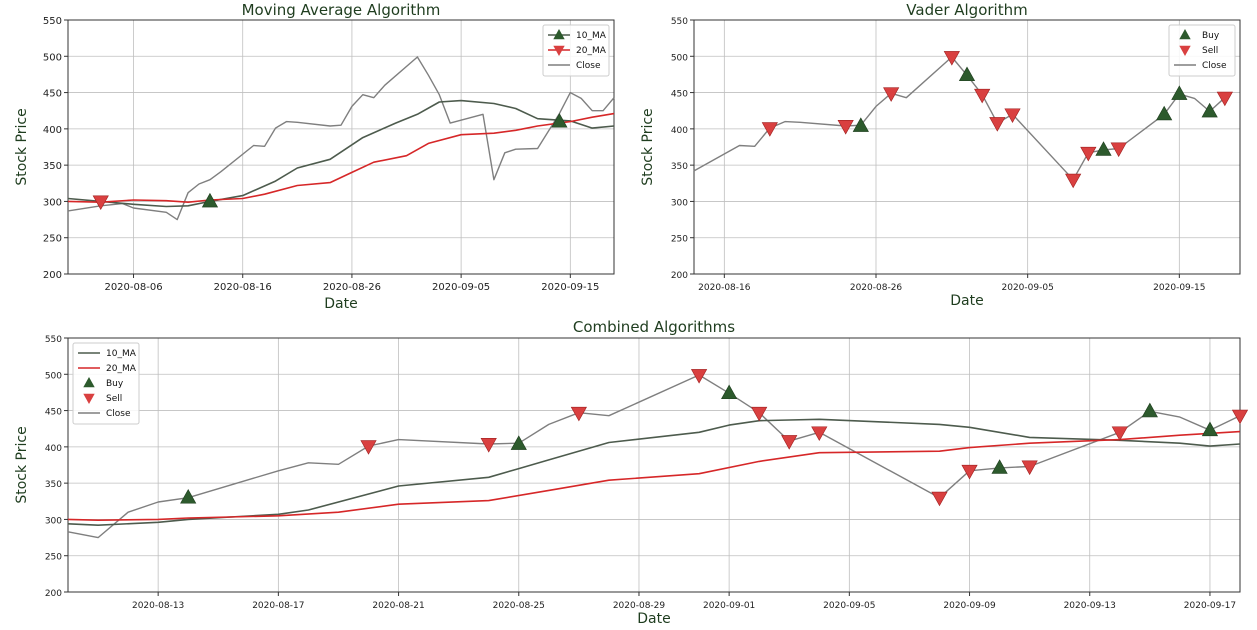 This screenshot has width=1257, height=630. I want to click on x-tick-label: 2020-08-17, so click(278, 606).